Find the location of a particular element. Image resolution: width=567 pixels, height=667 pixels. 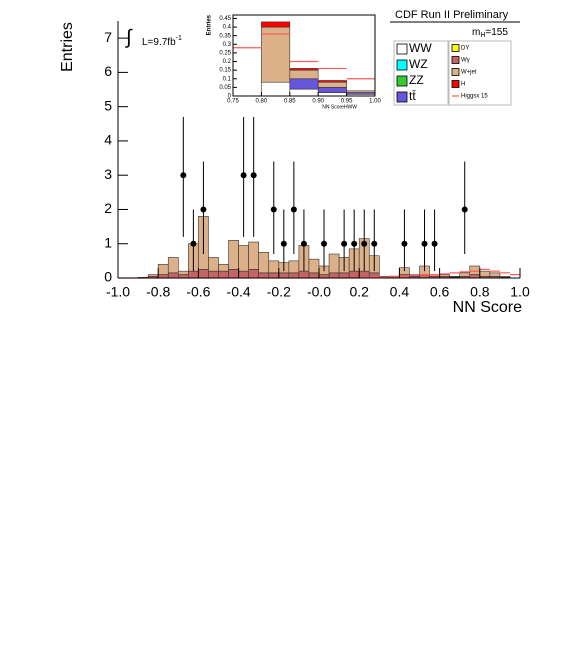

legend-label: tt̄ is located at coordinates (412, 96).